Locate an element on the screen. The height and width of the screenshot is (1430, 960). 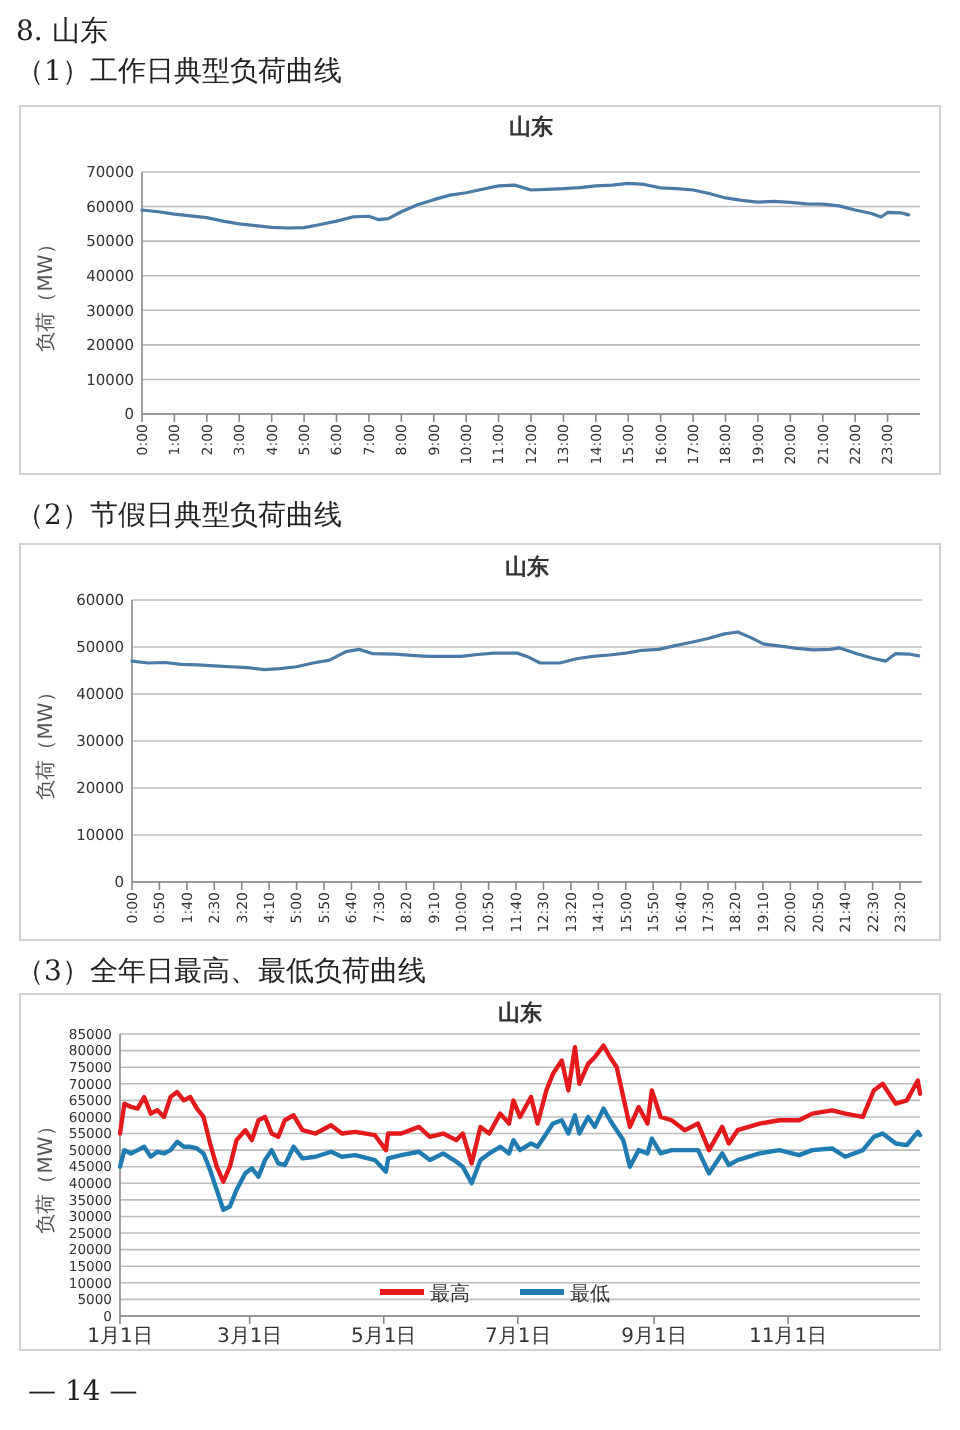
text: （1）工作日典型负荷曲线 is located at coordinates (179, 72).